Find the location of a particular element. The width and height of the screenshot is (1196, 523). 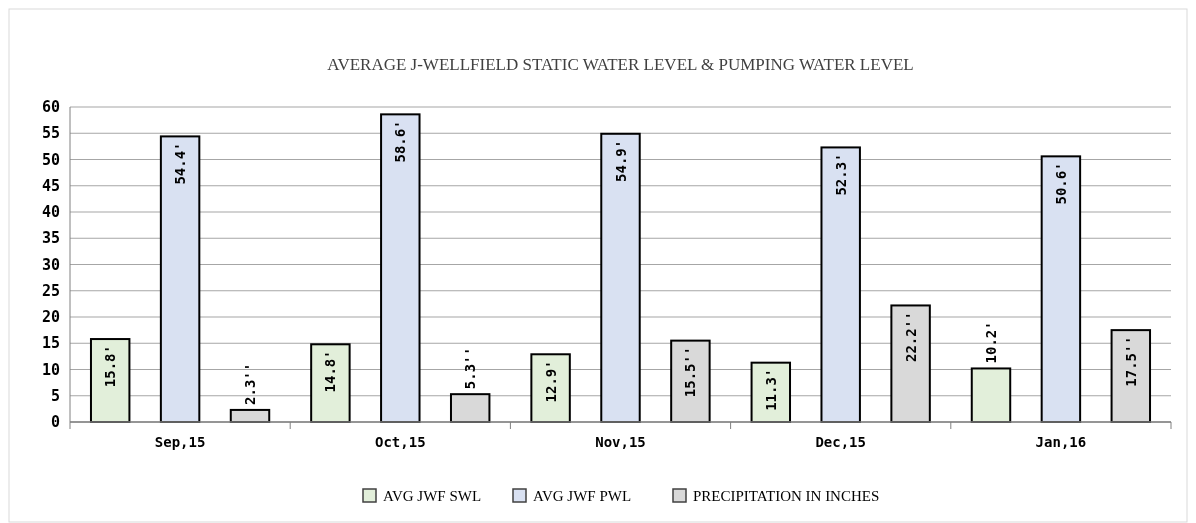

data-label: 11.3' is located at coordinates (770, 389).